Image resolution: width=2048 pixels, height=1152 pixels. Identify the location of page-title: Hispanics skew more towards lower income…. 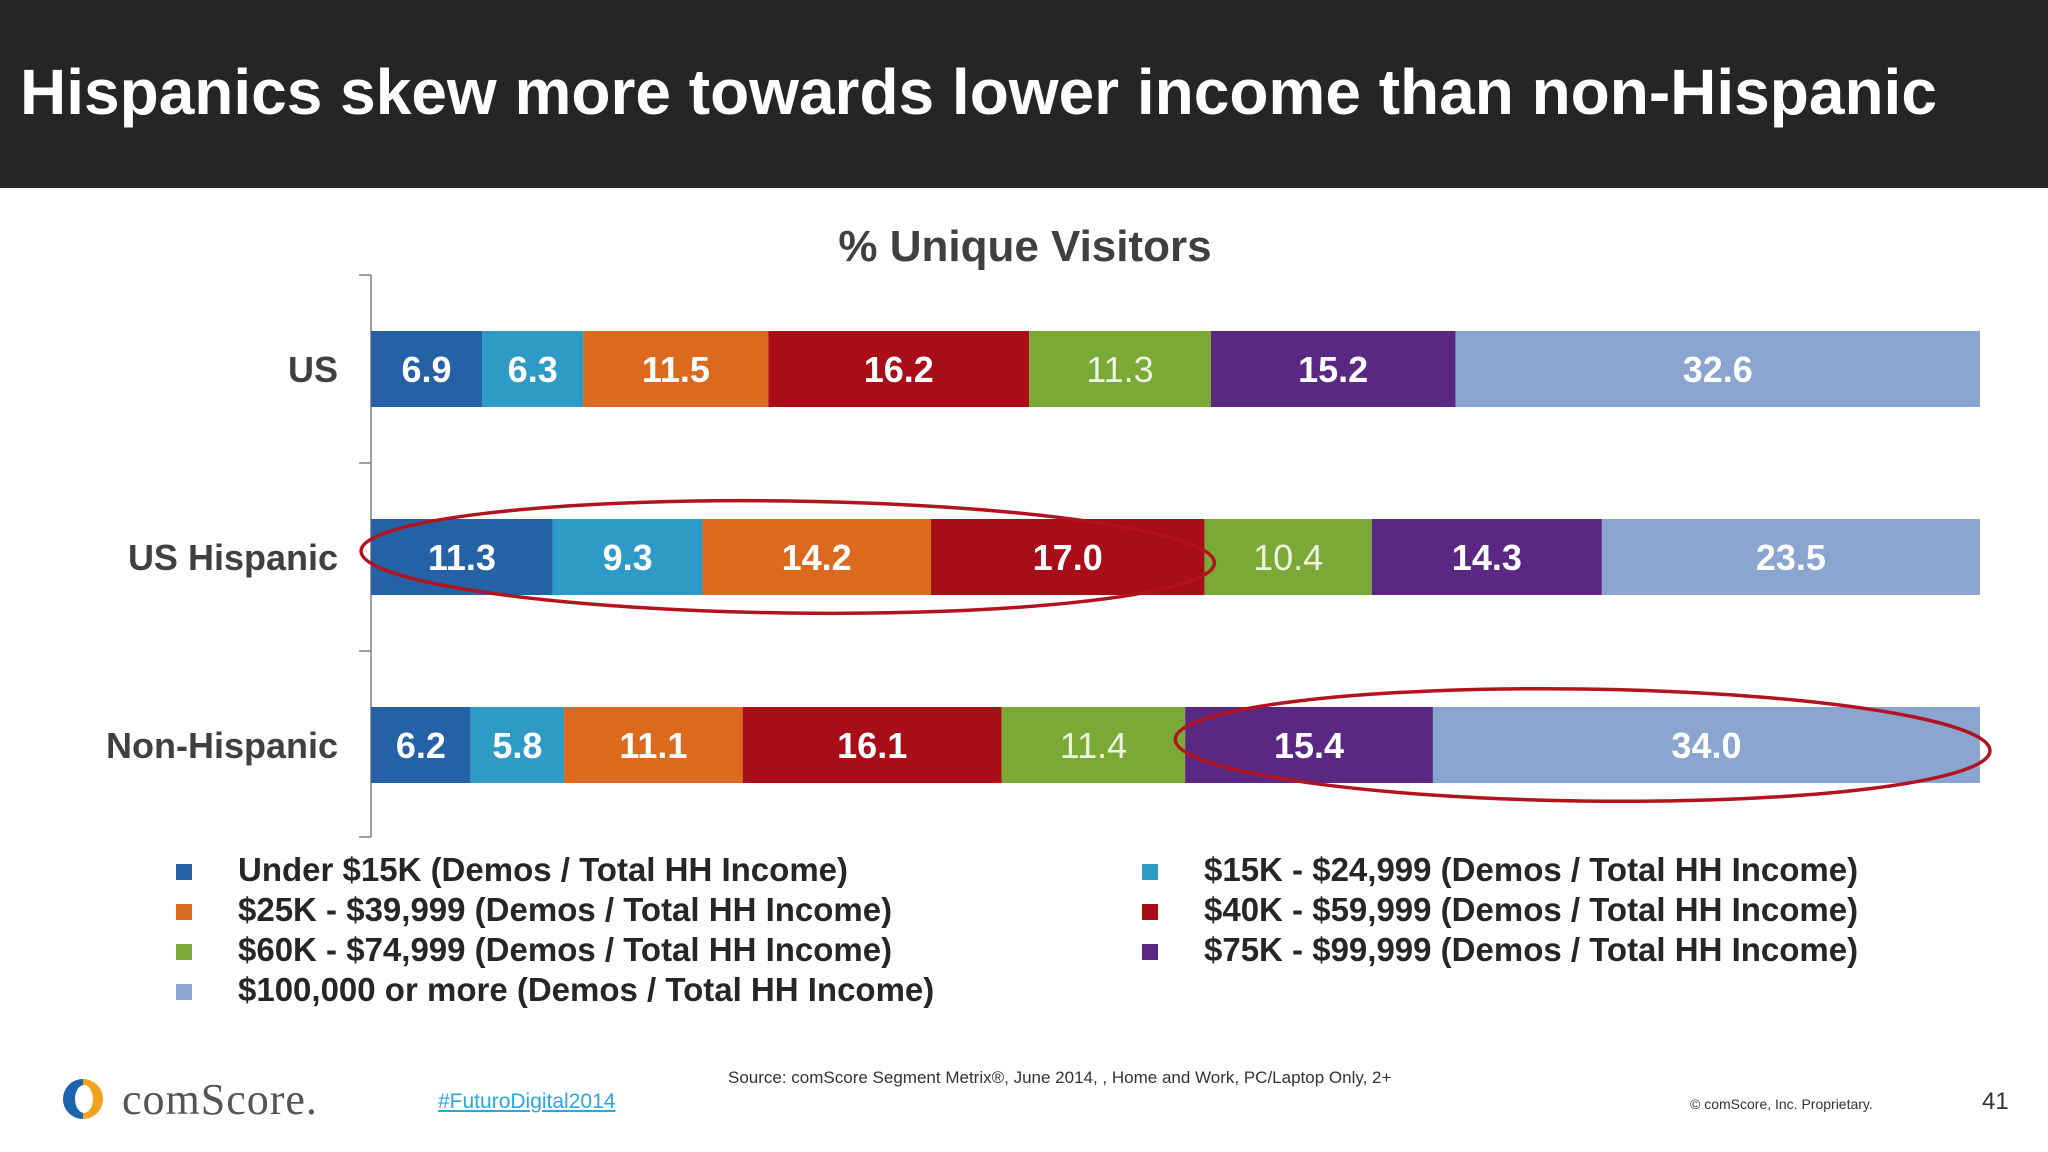
(978, 92).